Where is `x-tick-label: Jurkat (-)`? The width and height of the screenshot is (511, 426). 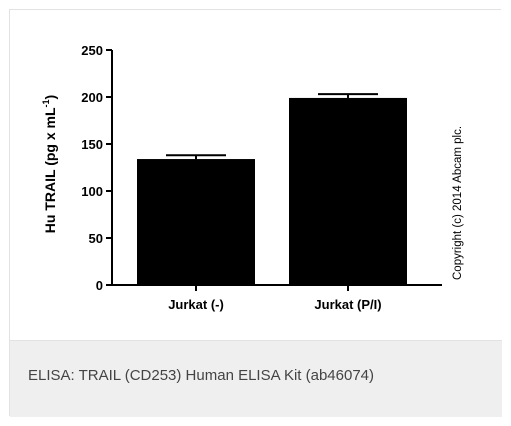 x-tick-label: Jurkat (-) is located at coordinates (196, 304).